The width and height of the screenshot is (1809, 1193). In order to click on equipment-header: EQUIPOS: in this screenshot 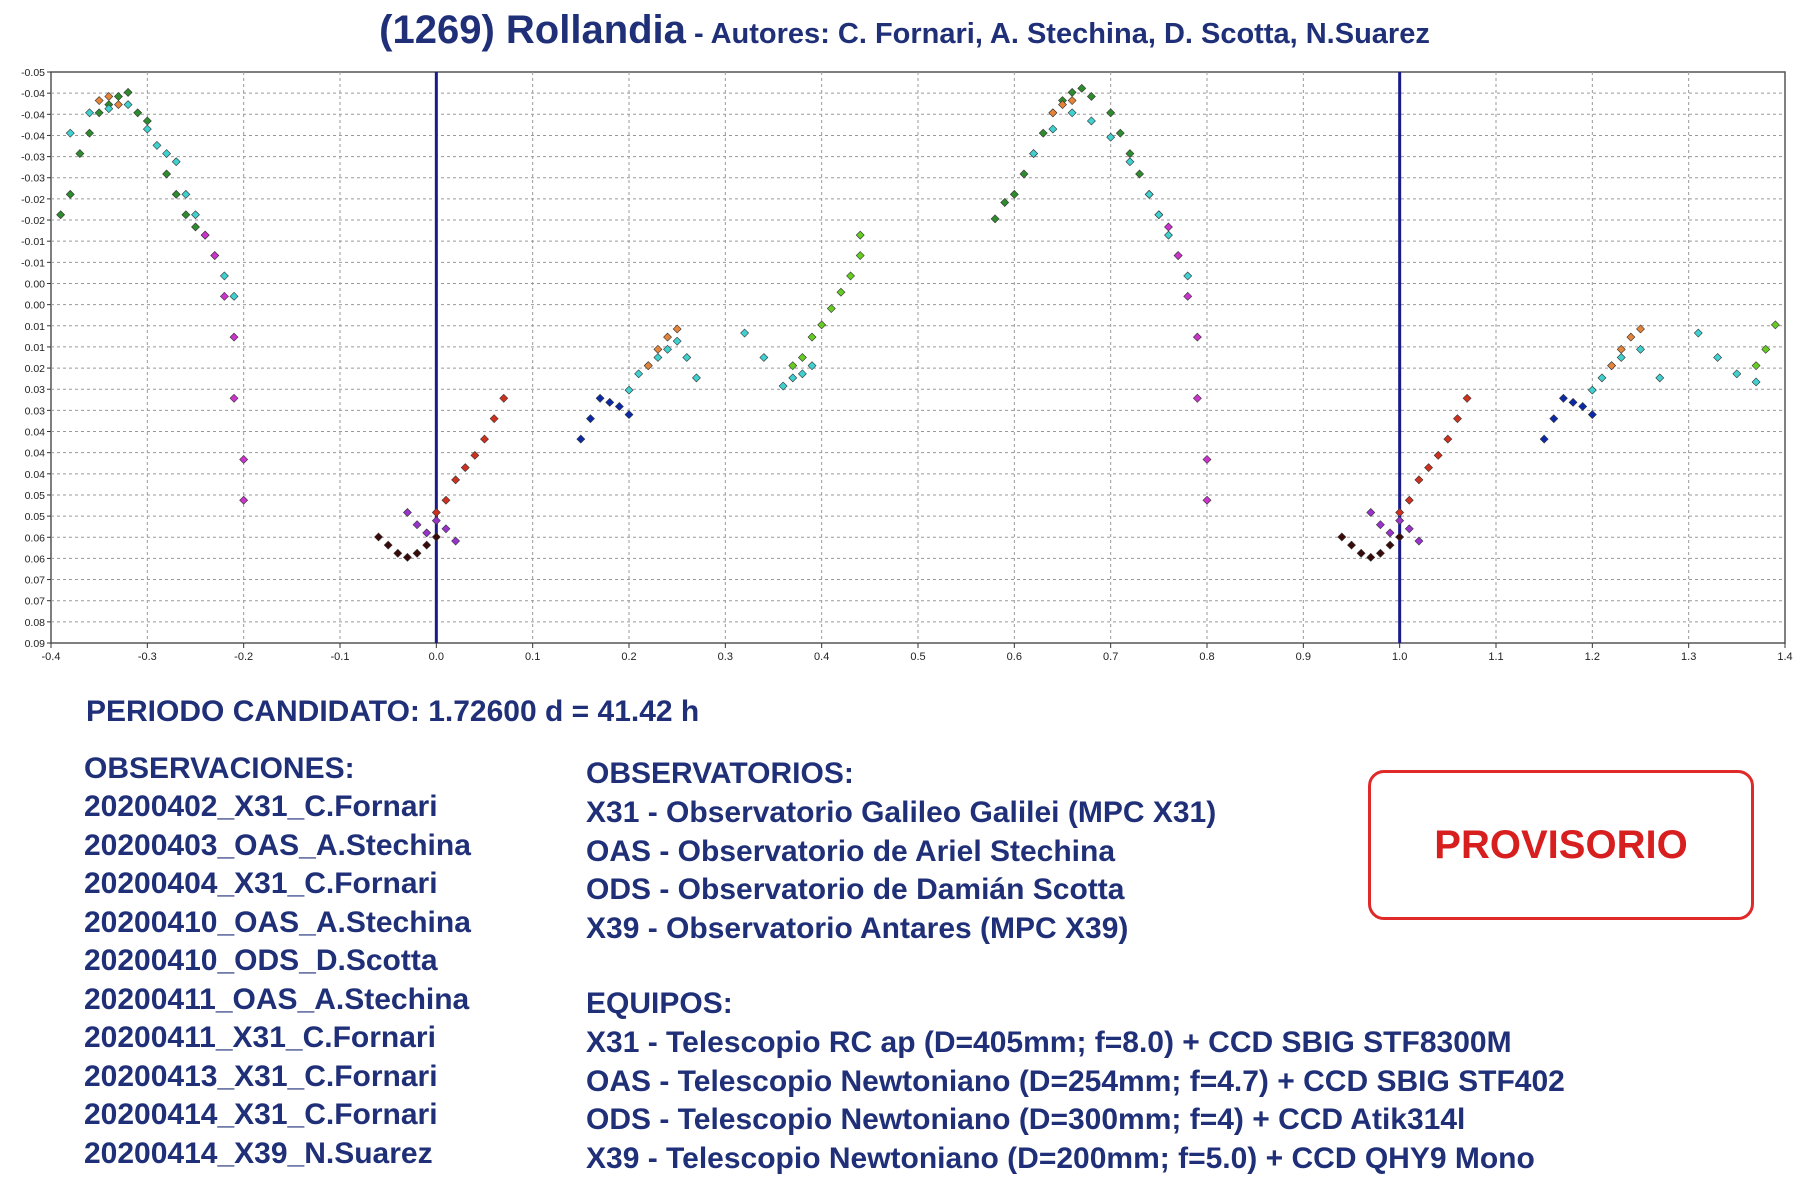, I will do `click(659, 1003)`.